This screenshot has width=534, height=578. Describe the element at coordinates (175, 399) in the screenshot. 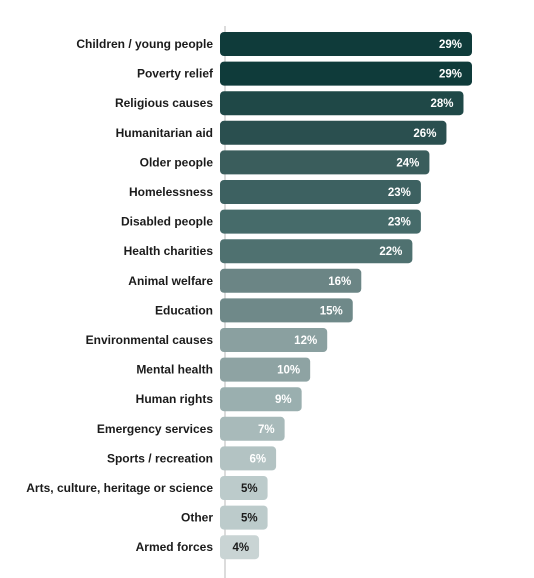

I see `category-label: Human rights` at that location.